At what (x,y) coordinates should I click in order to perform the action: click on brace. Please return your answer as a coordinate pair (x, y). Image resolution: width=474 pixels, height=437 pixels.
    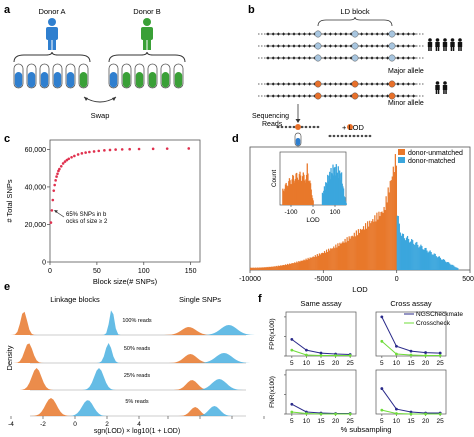
    Looking at the image, I should click on (52, 57).